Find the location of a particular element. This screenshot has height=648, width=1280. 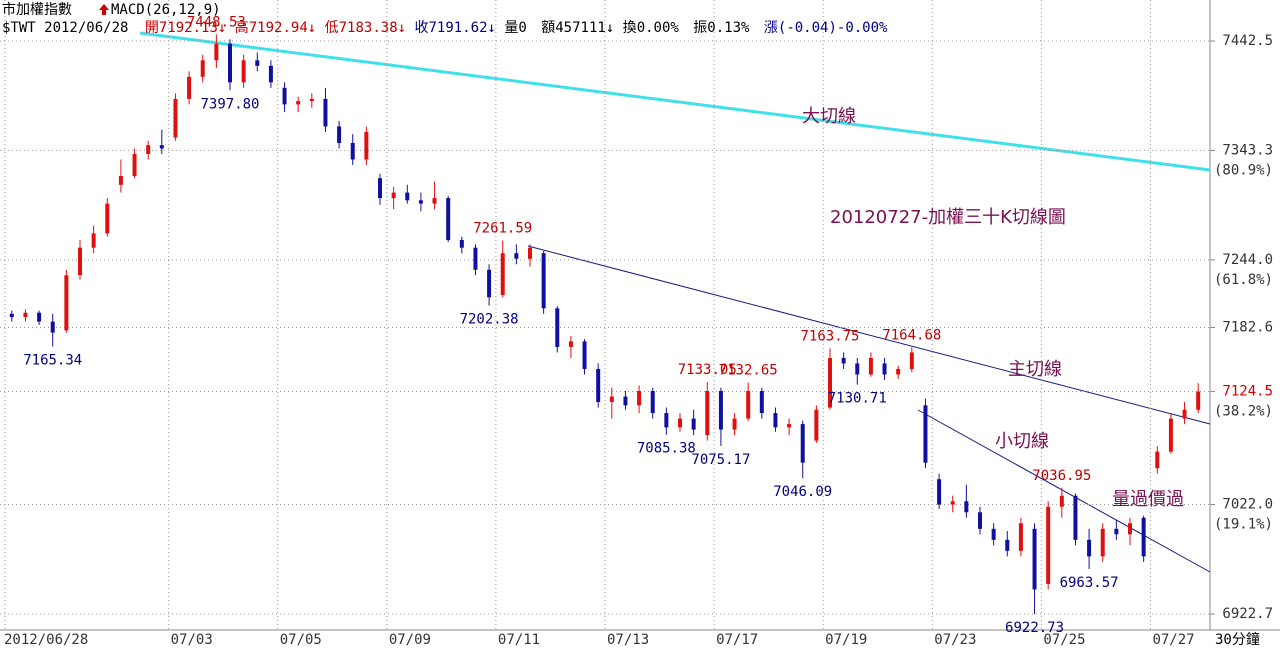

y-tick-label: 7182.6 is located at coordinates (1247, 328).